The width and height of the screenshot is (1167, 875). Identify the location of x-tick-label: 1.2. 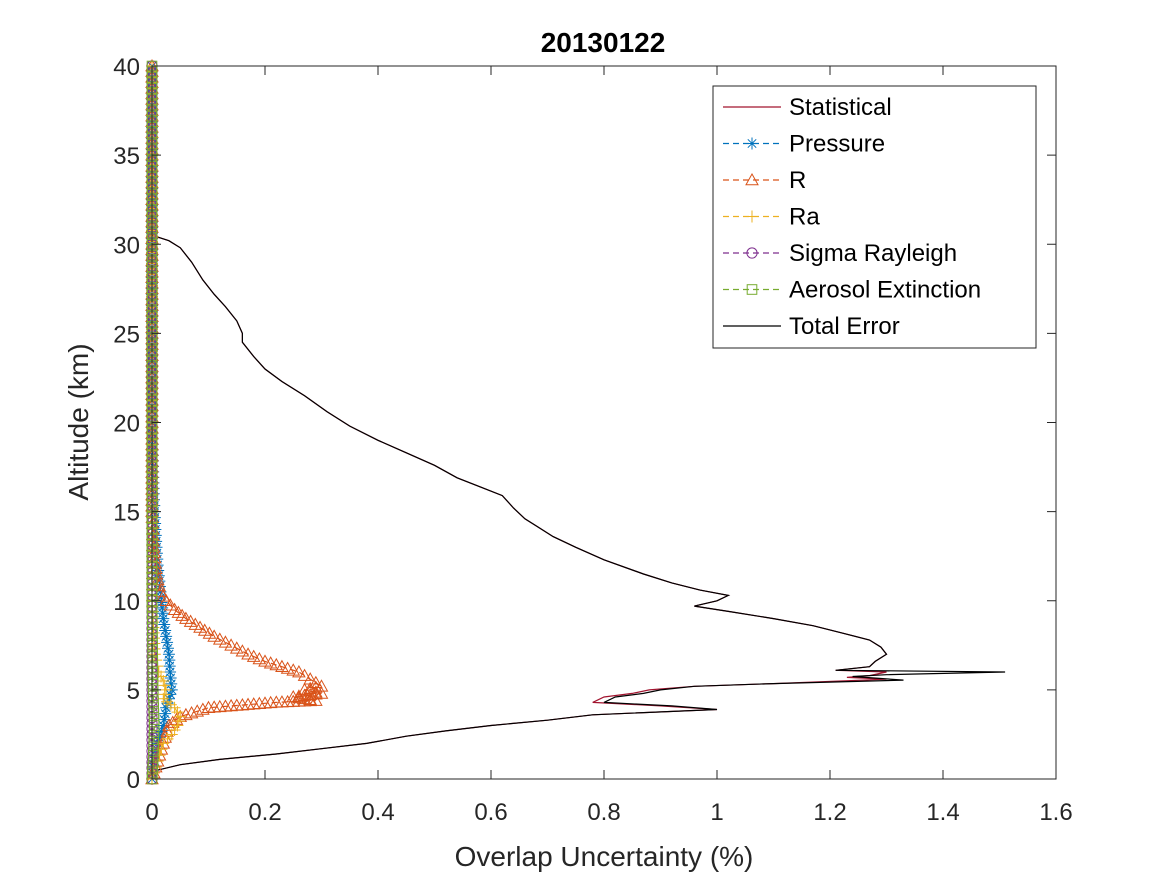
(829, 812).